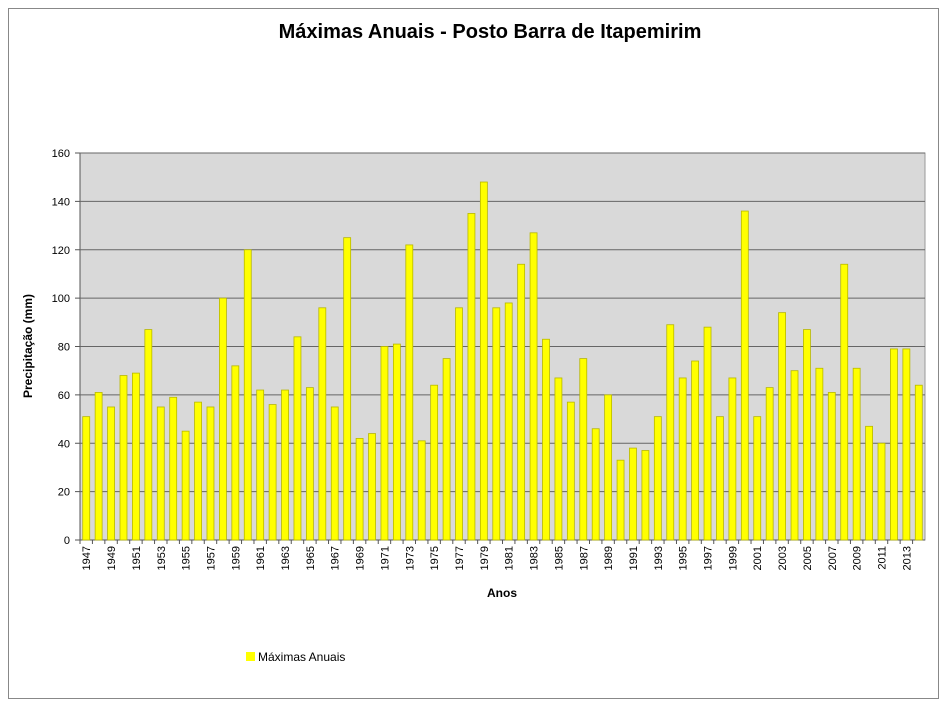 The image size is (948, 704). What do you see at coordinates (907, 558) in the screenshot?
I see `x-tick-label: 2013` at bounding box center [907, 558].